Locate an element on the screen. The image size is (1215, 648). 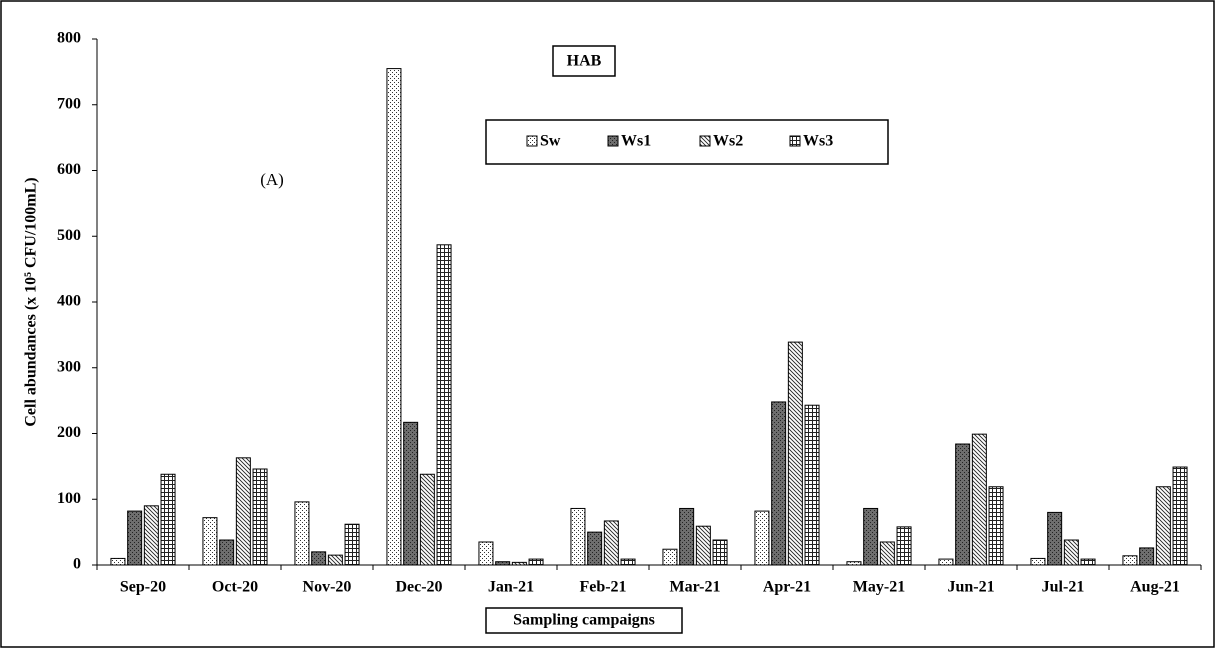
y-tick-label: 700 is located at coordinates (69, 103).